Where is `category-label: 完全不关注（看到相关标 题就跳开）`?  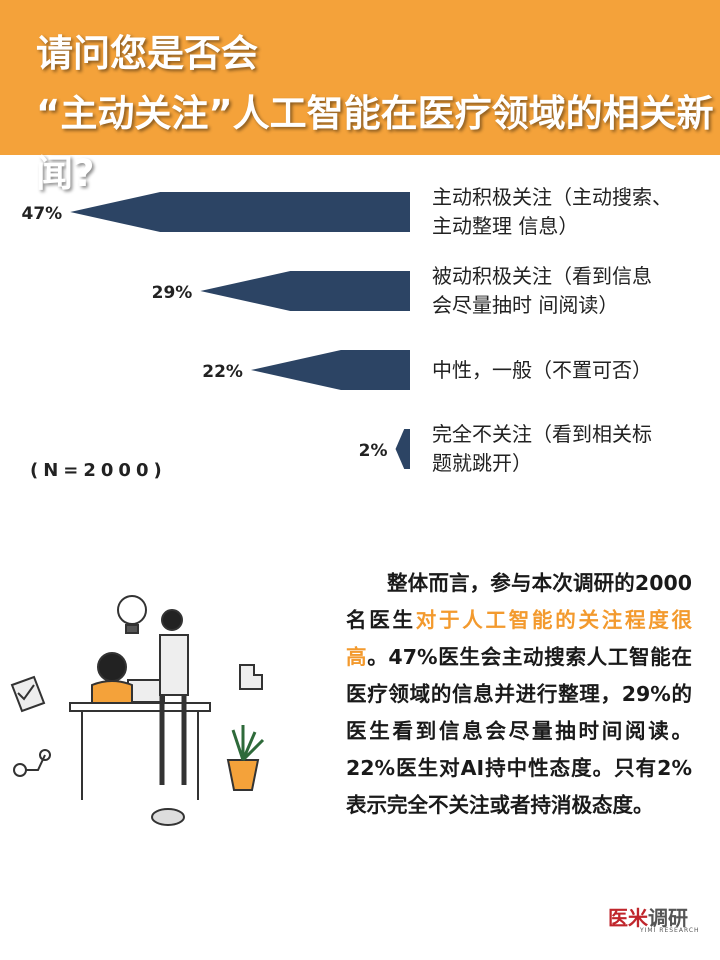
category-label: 完全不关注（看到相关标 题就跳开） is located at coordinates (542, 448).